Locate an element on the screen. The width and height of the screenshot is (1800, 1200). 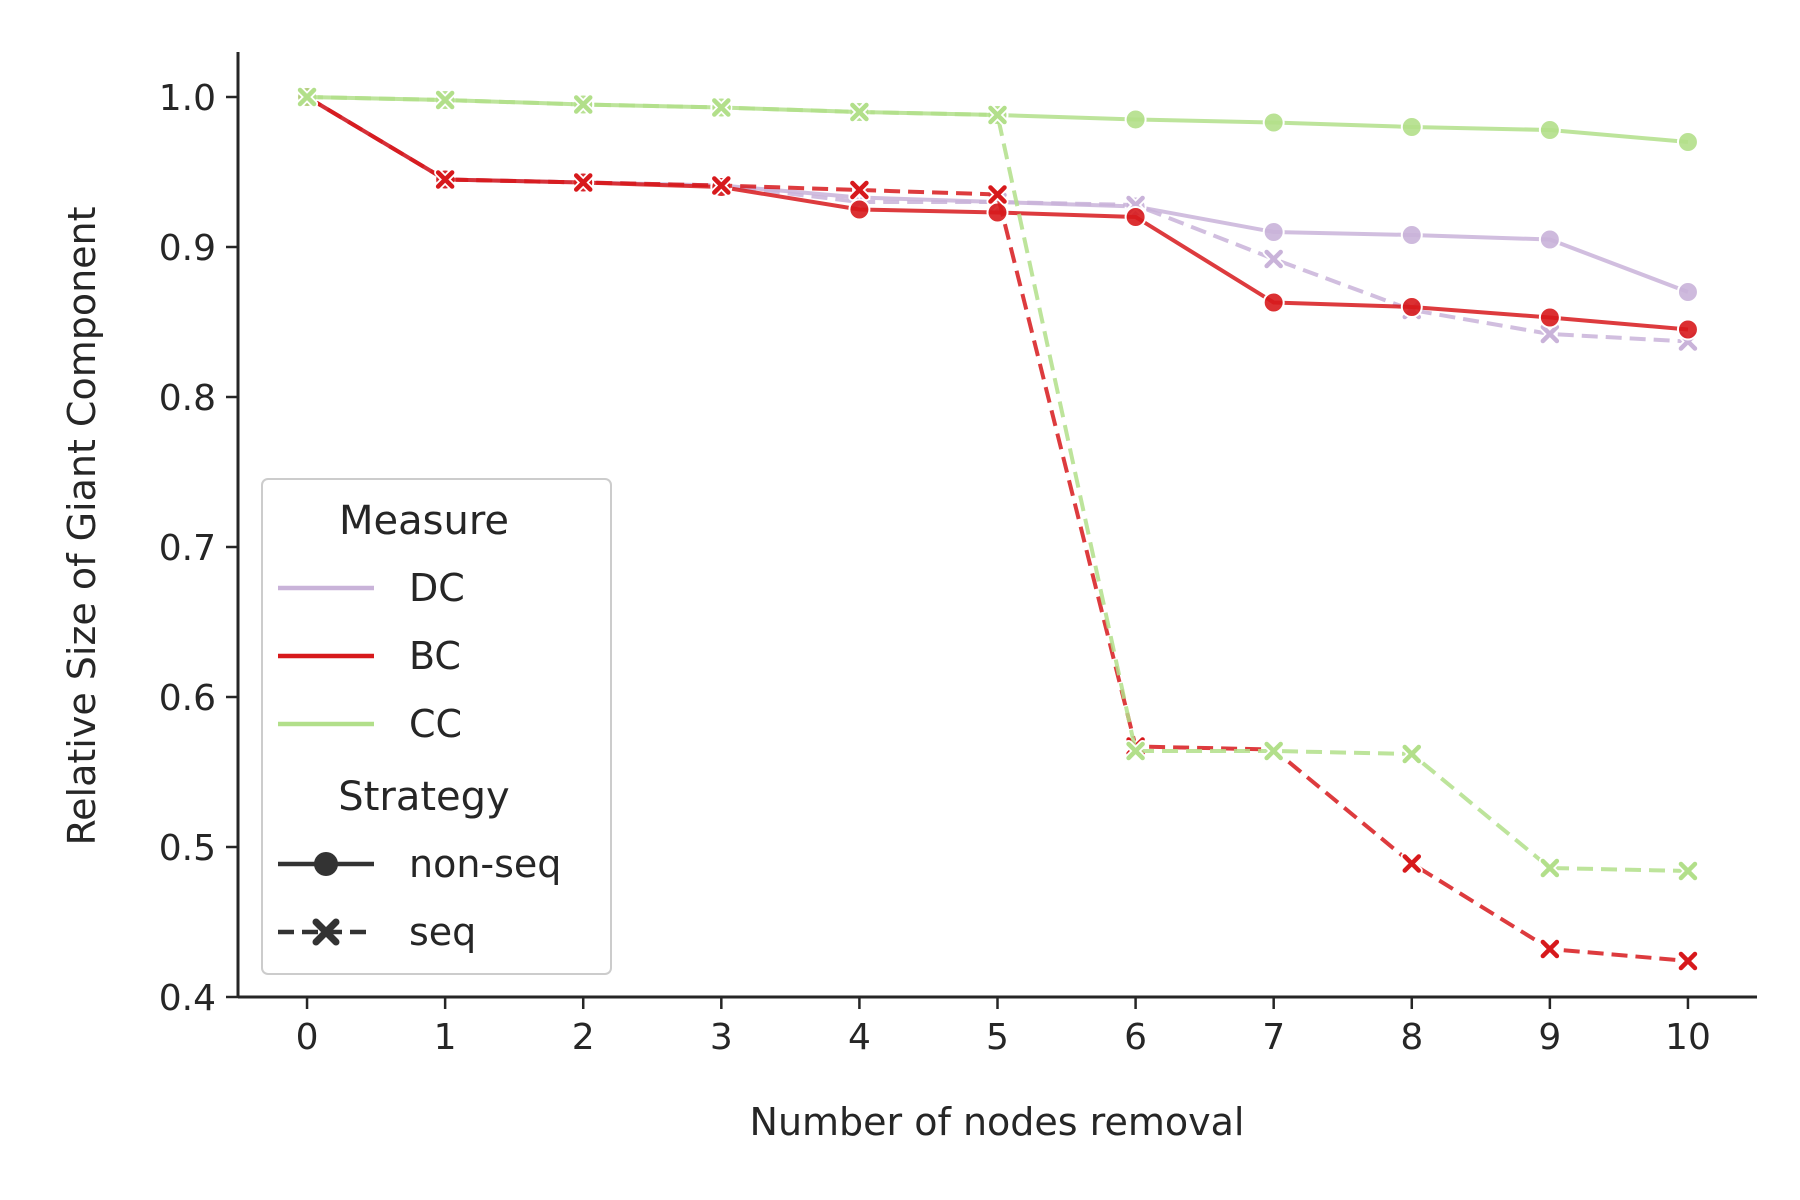
x-tick-label: 0 is located at coordinates (307, 1037).